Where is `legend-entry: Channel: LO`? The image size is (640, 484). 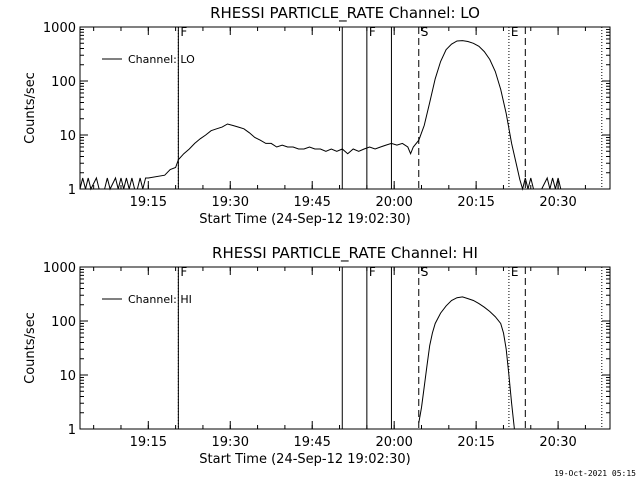
legend-entry: Channel: LO is located at coordinates (161, 59).